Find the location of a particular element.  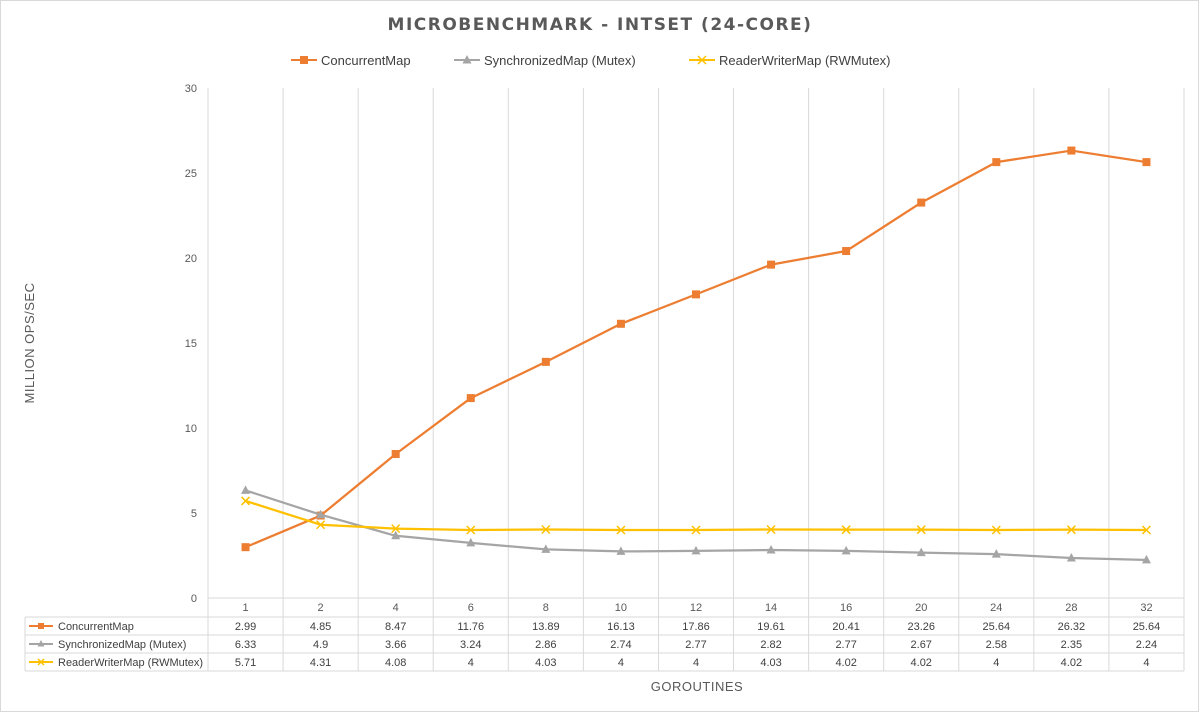

table-cell: 5.71 is located at coordinates (245, 663).